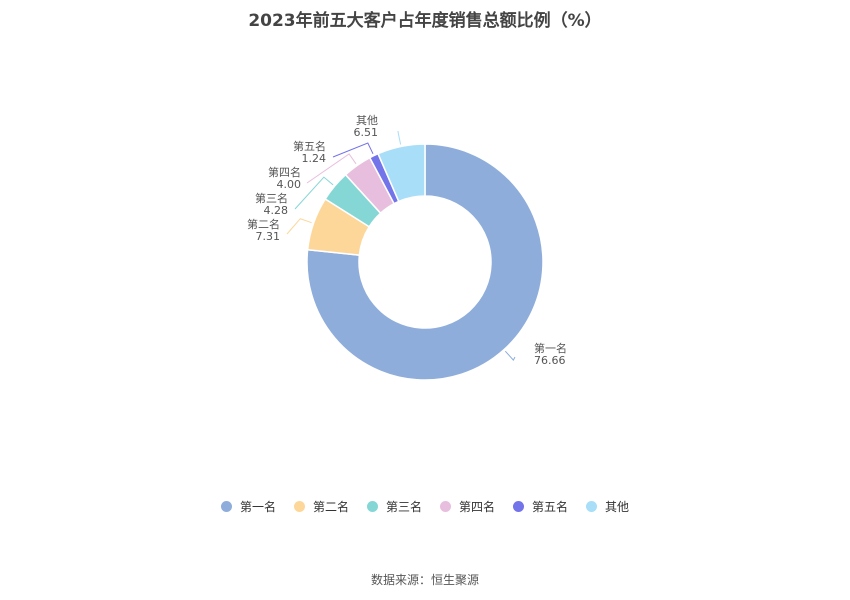 The width and height of the screenshot is (850, 600). I want to click on legend-item-1: 第一名, so click(248, 506).